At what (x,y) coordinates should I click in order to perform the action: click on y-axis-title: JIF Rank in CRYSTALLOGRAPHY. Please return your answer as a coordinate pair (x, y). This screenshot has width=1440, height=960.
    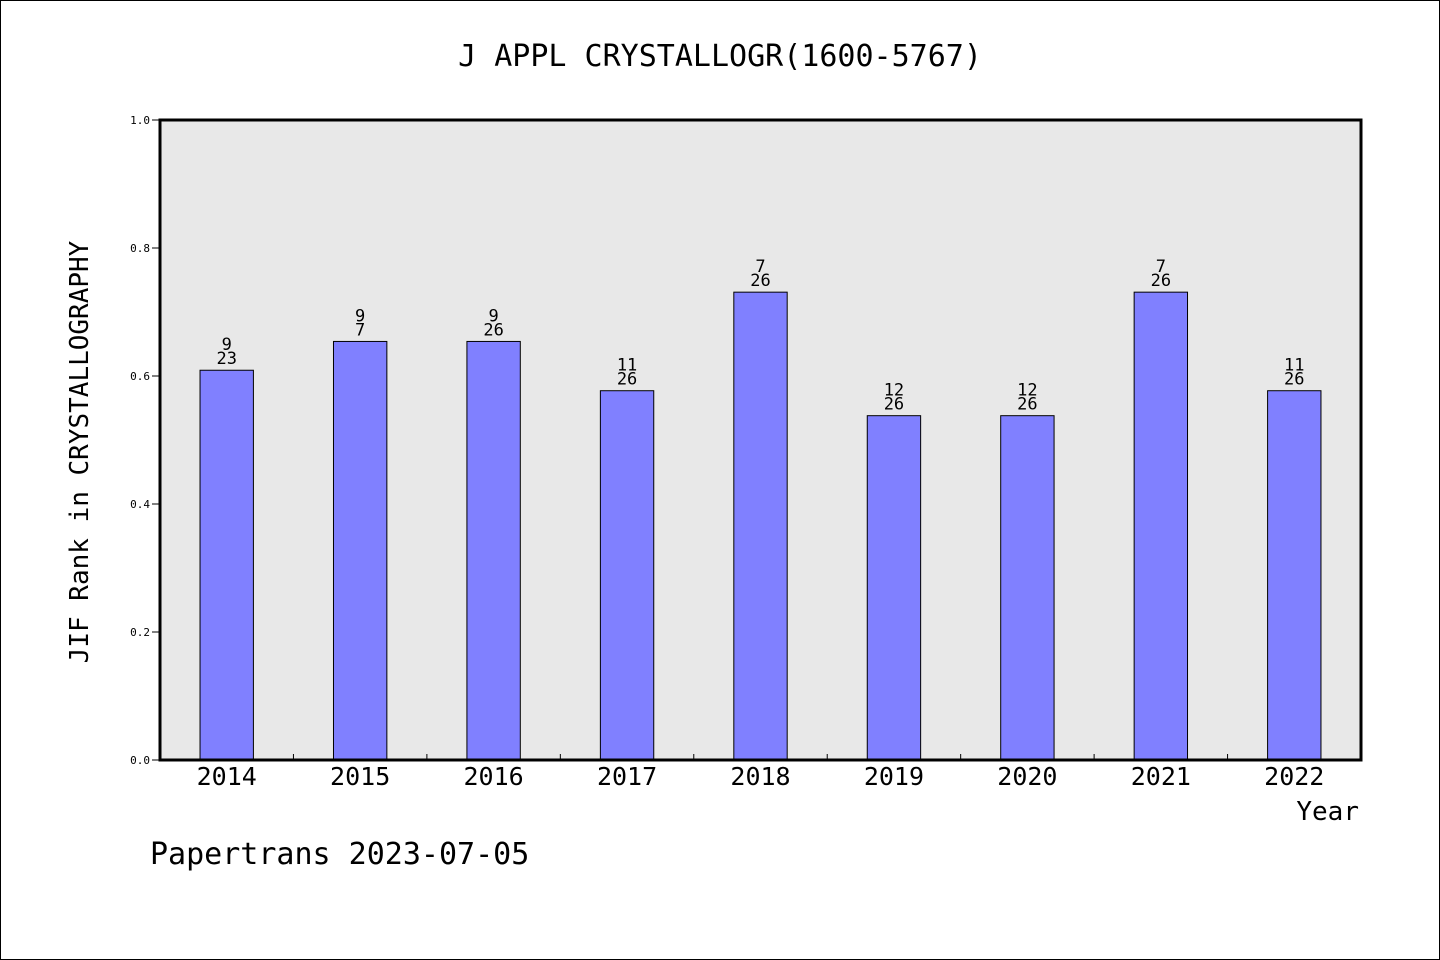
    Looking at the image, I should click on (80, 451).